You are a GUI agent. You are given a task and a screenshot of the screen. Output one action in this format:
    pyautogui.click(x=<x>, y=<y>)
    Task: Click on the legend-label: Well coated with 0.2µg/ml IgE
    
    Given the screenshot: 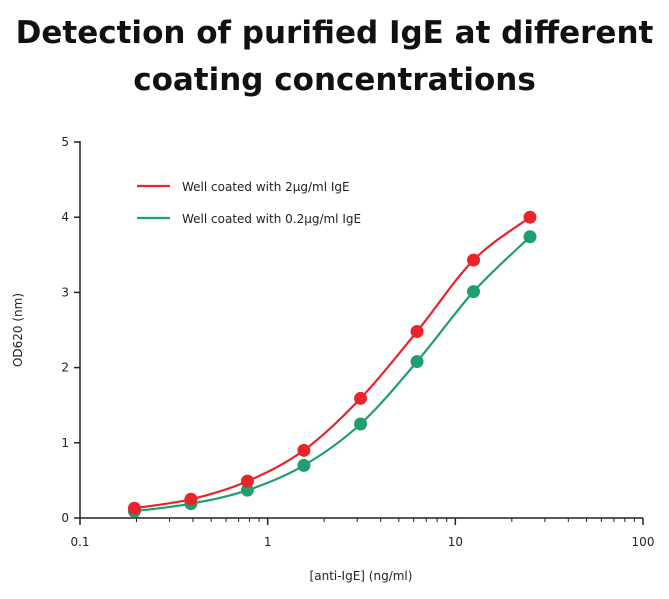 What is the action you would take?
    pyautogui.click(x=271, y=219)
    